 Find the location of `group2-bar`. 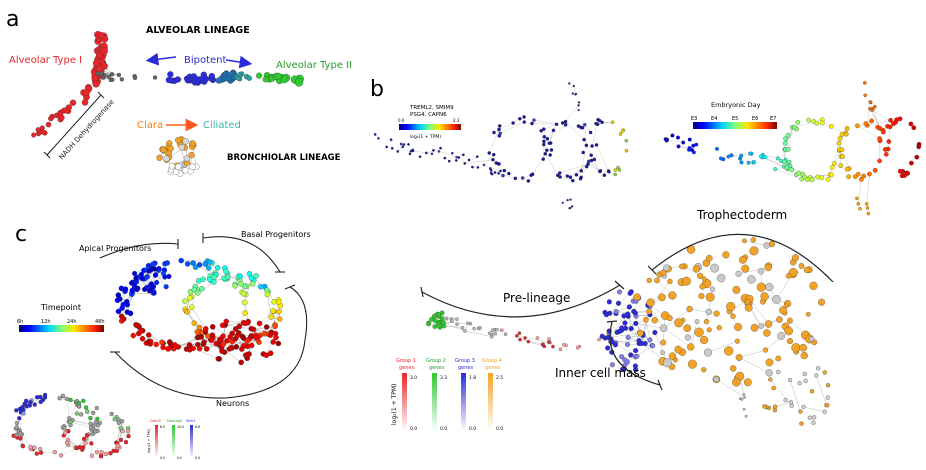

group2-bar is located at coordinates (434, 402).